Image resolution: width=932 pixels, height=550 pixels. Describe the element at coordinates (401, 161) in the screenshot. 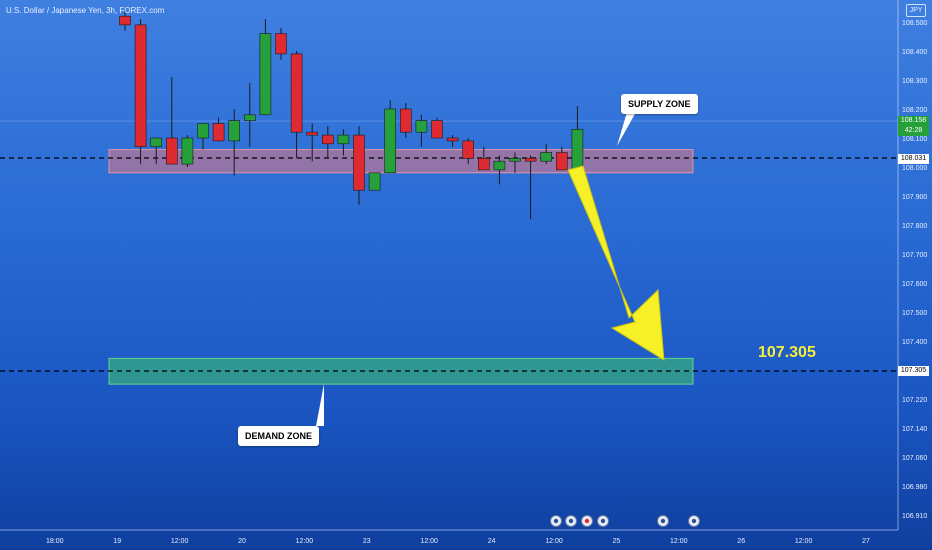

I see `supply-zone` at that location.